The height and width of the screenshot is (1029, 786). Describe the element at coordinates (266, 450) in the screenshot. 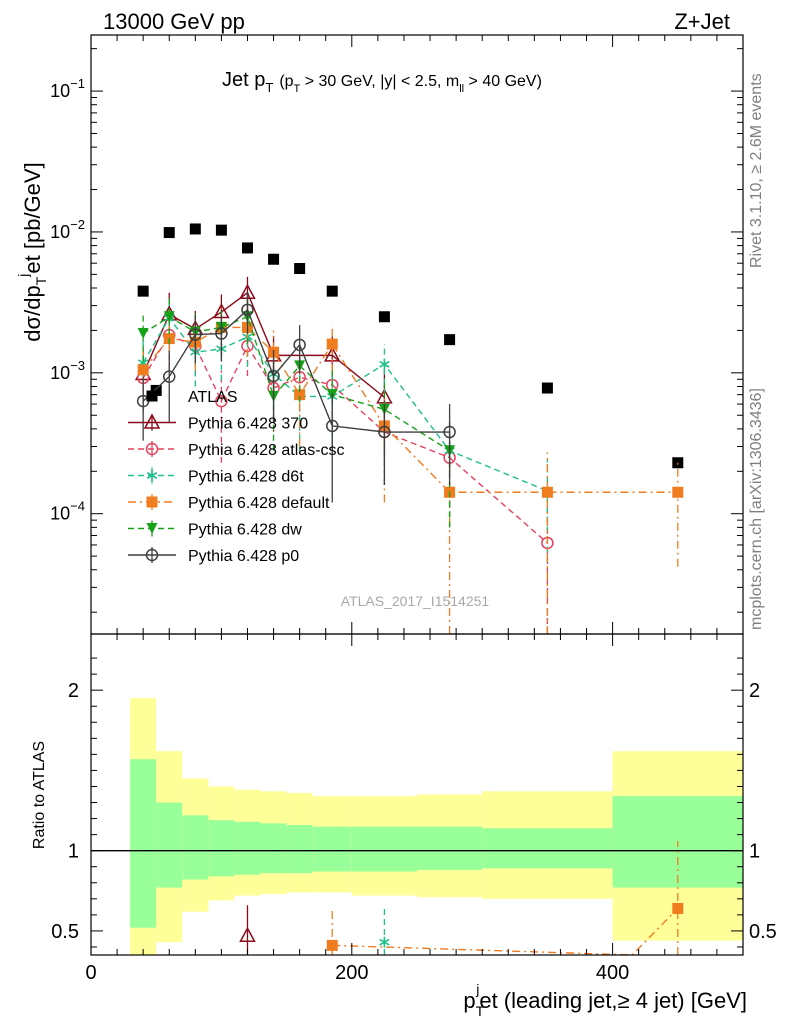

I see `legend-label: Pythia 6.428 atlas-csc` at that location.